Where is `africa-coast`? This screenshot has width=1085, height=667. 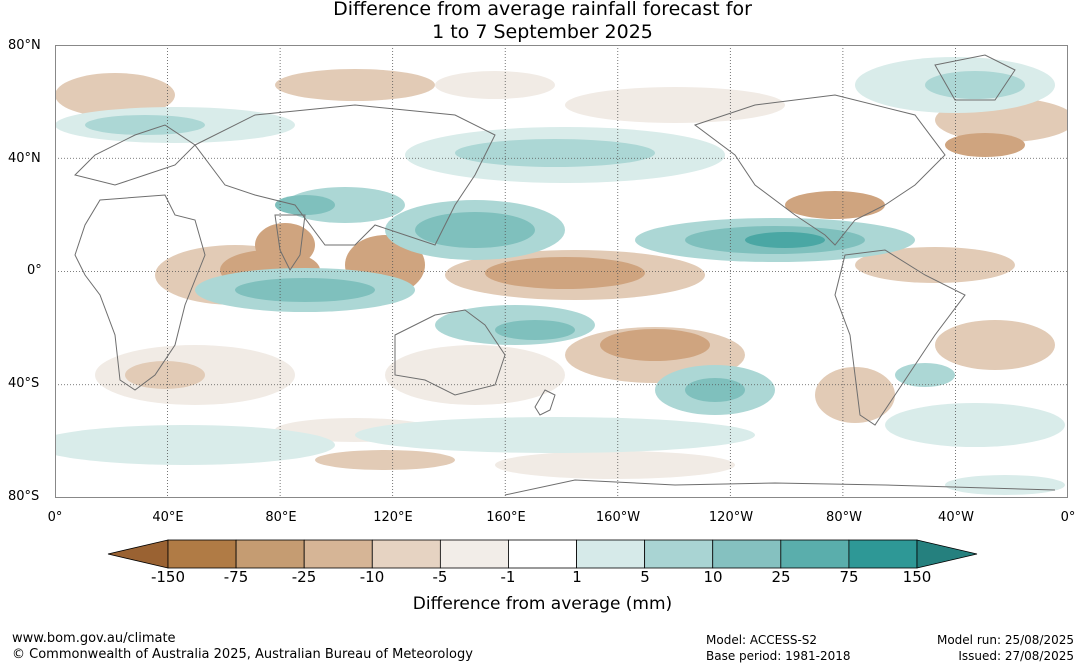 africa-coast is located at coordinates (140, 292).